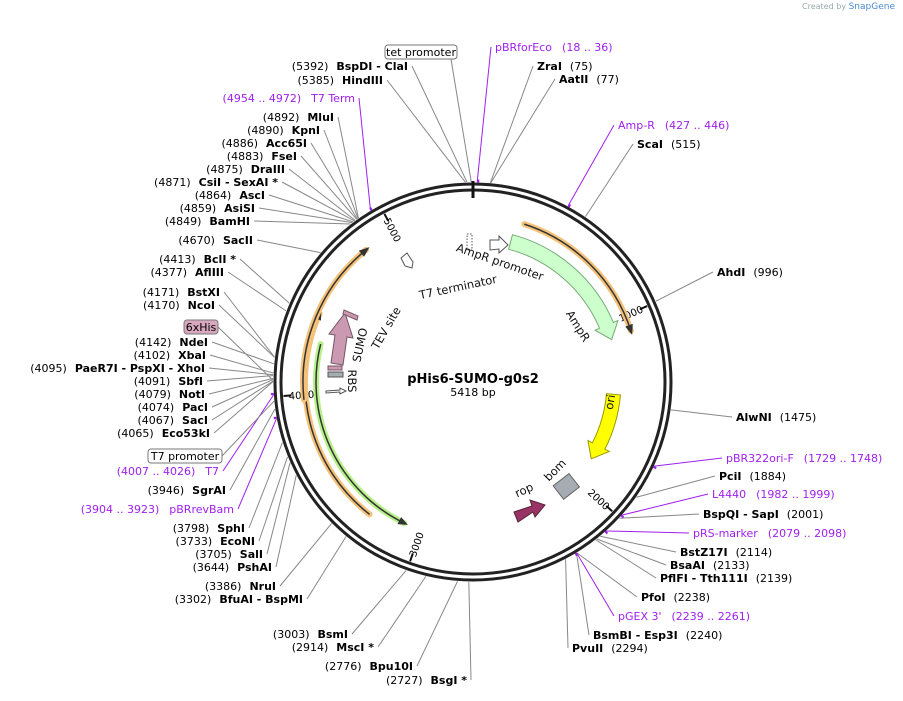  I want to click on site-sacii: (4670) SacII, so click(215, 240).